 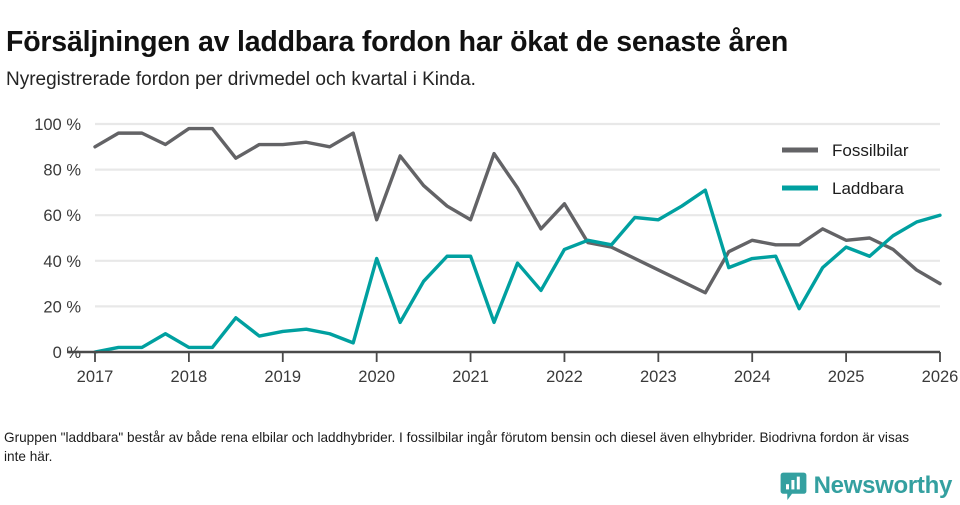 I want to click on x-tick-label: 2026, so click(x=940, y=377).